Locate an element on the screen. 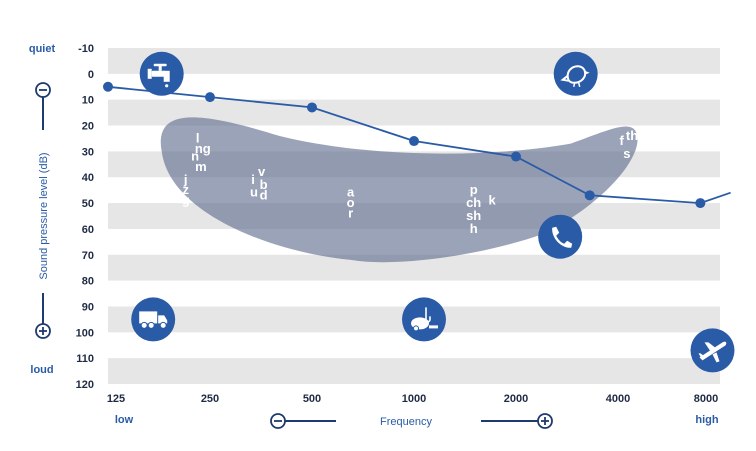 This screenshot has height=451, width=756. phoneme-label: ng is located at coordinates (203, 148).